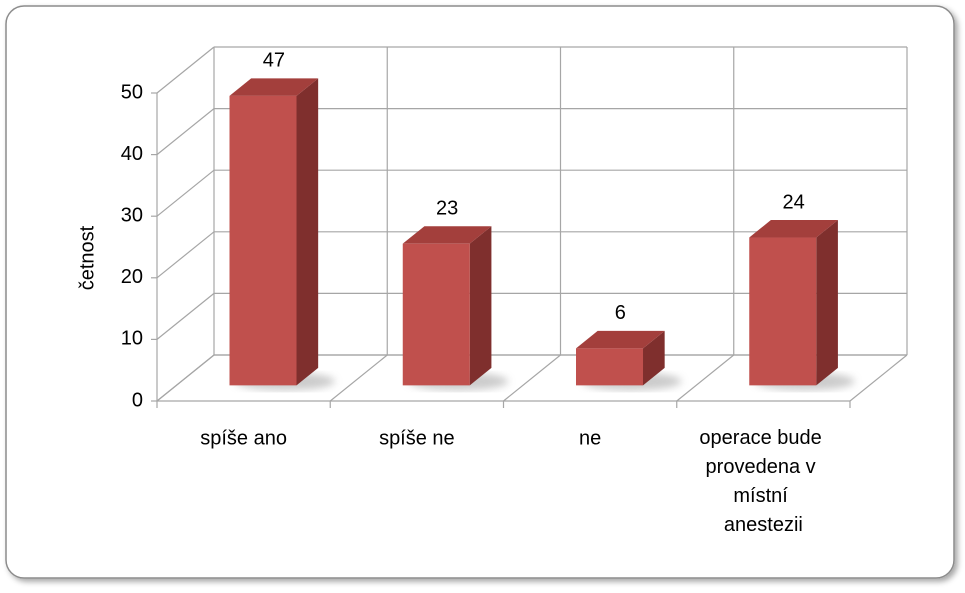  I want to click on y-tick-label: 30, so click(132, 215).